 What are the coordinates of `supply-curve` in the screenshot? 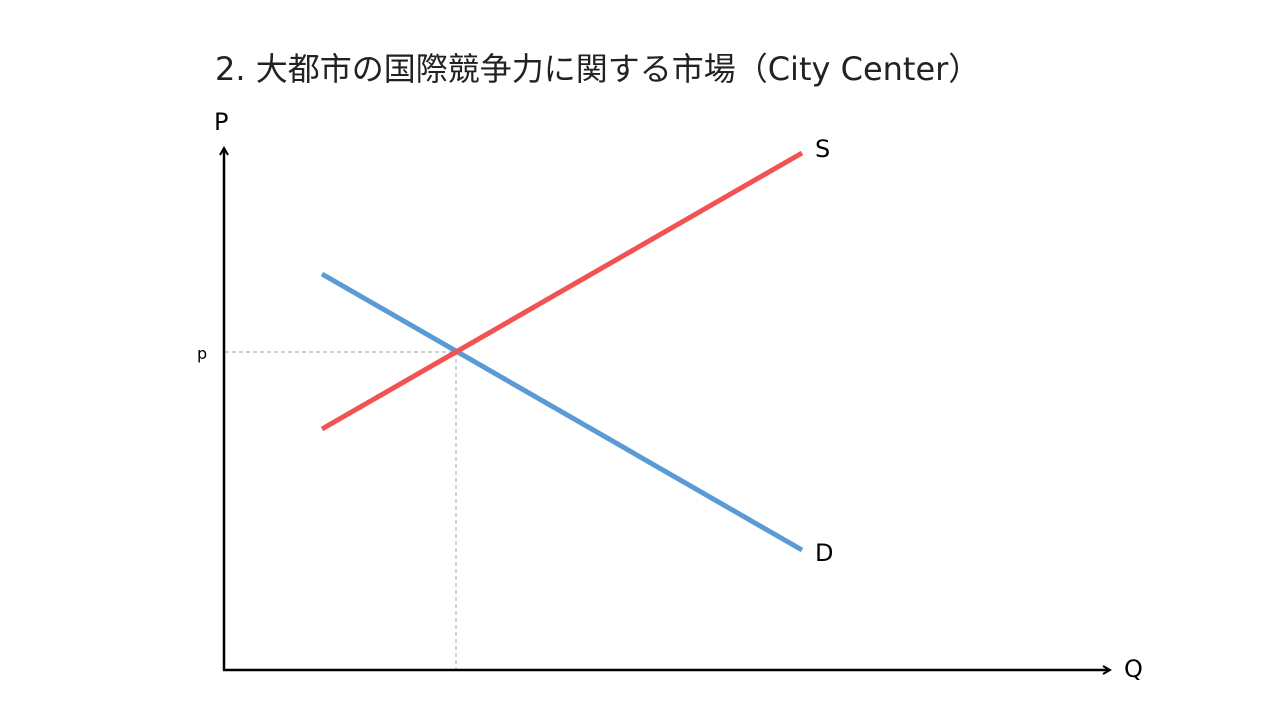 It's located at (562, 291).